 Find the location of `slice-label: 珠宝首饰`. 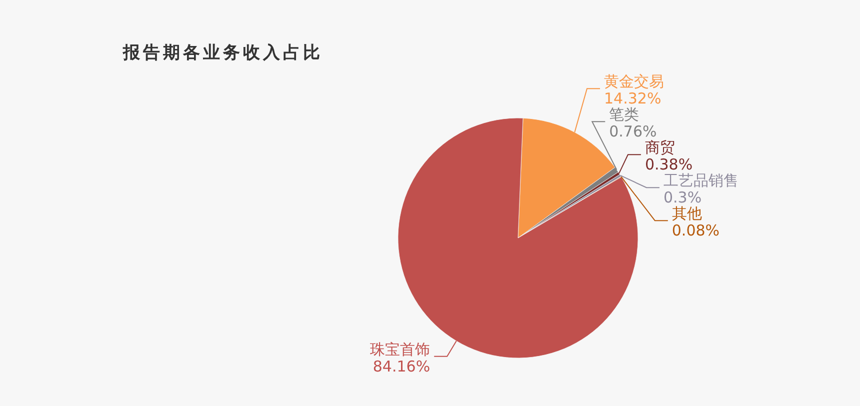

slice-label: 珠宝首饰 is located at coordinates (400, 349).